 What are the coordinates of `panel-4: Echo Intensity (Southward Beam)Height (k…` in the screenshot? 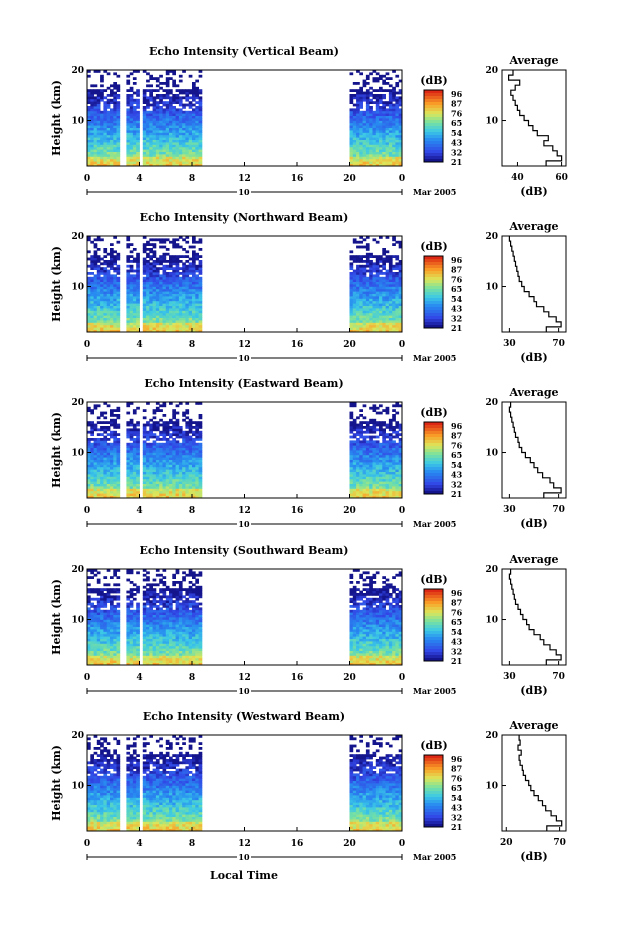 It's located at (308, 620).